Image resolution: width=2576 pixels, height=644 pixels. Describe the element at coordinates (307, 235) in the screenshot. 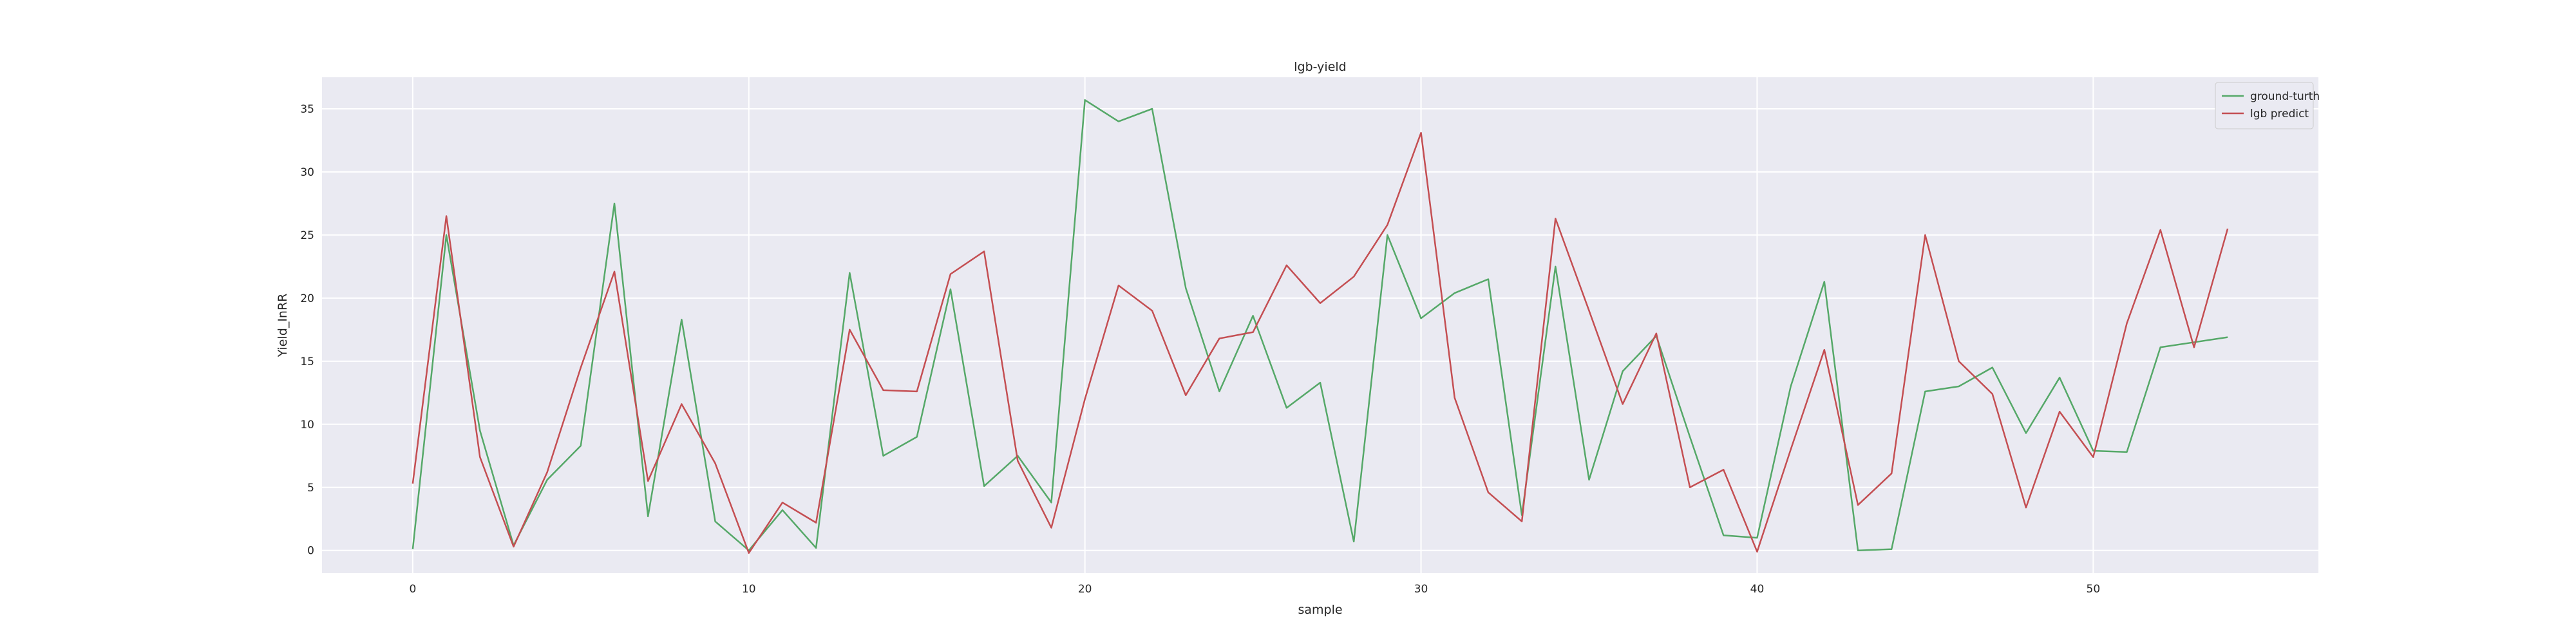

I see `y-tick-label: 25` at that location.